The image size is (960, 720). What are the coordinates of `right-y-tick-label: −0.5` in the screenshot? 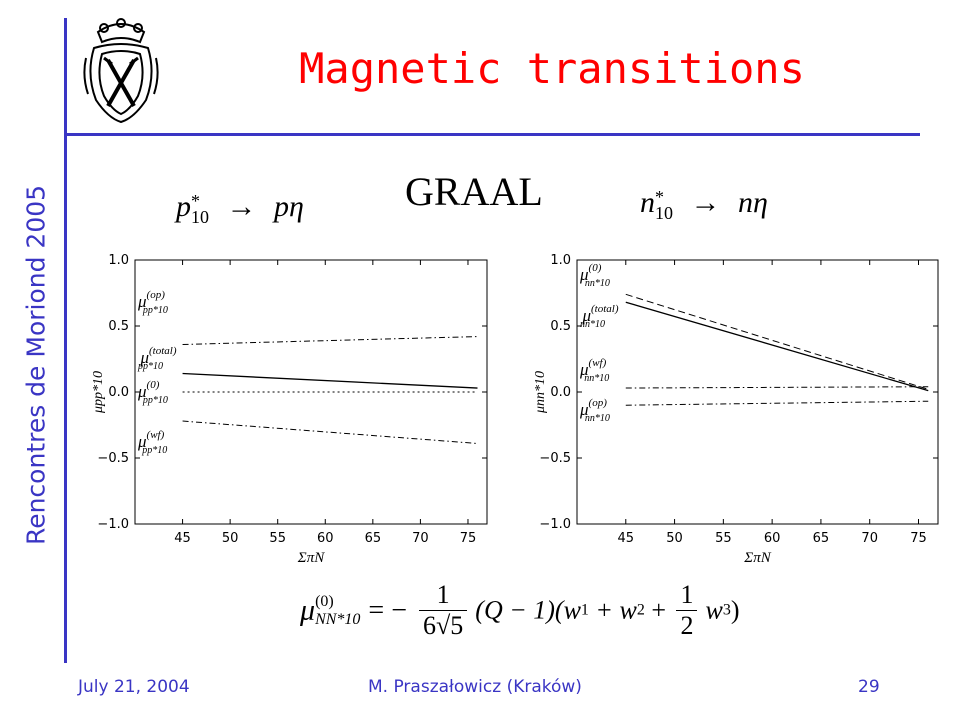 It's located at (555, 458).